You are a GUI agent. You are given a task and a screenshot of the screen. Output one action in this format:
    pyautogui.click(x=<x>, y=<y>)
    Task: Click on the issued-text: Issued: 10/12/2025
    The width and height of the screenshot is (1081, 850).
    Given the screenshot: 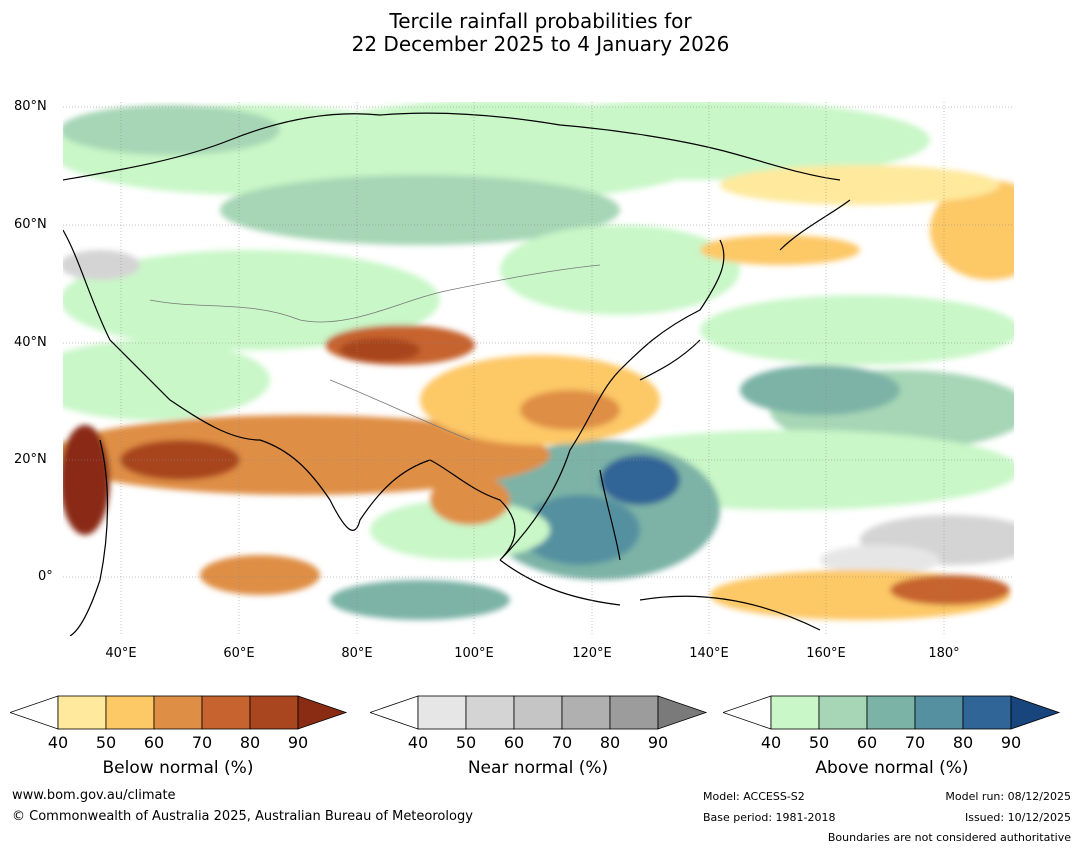 What is the action you would take?
    pyautogui.click(x=1017, y=817)
    